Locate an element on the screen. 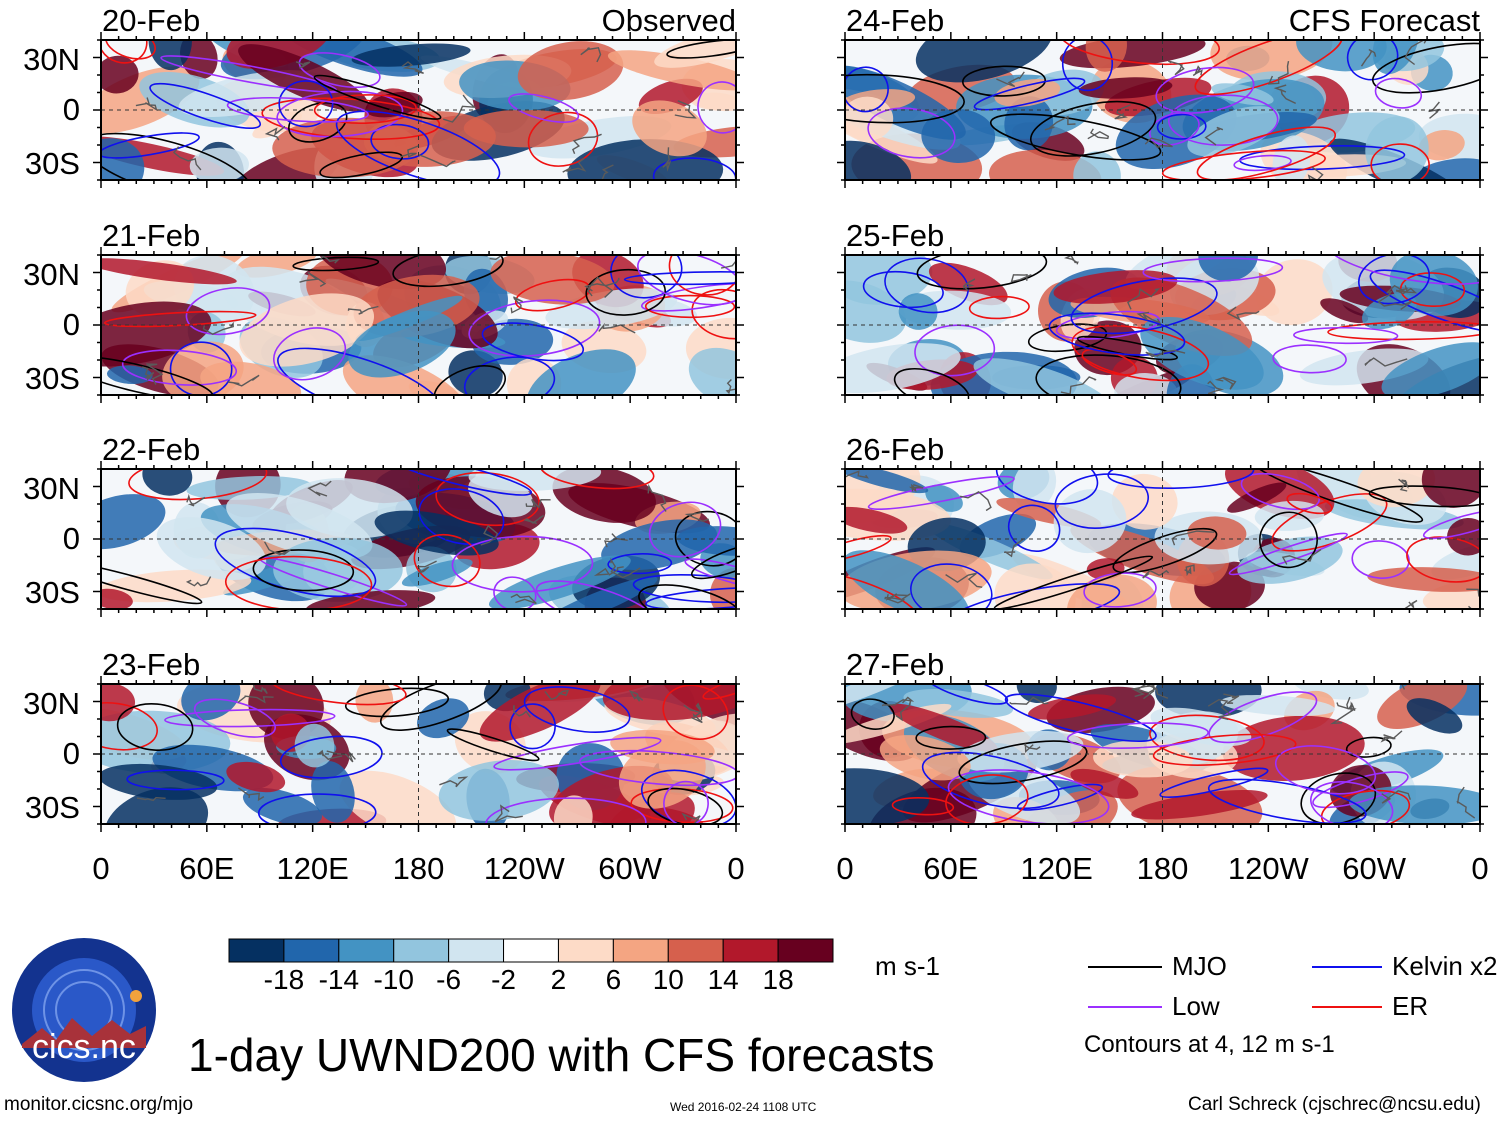 The image size is (1510, 1121). website-link: monitor.cicsnc.org/mjo is located at coordinates (99, 1104).